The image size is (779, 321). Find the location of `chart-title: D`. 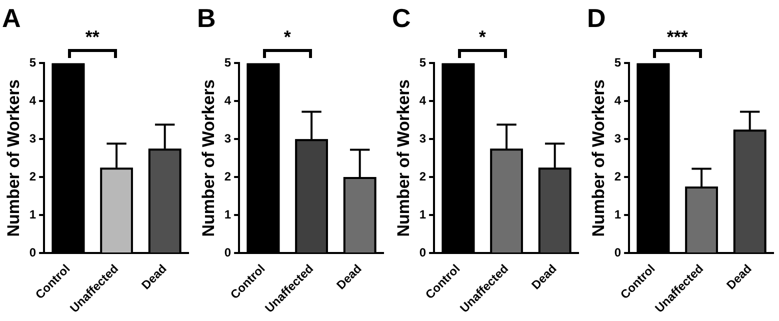

chart-title: D is located at coordinates (596, 17).